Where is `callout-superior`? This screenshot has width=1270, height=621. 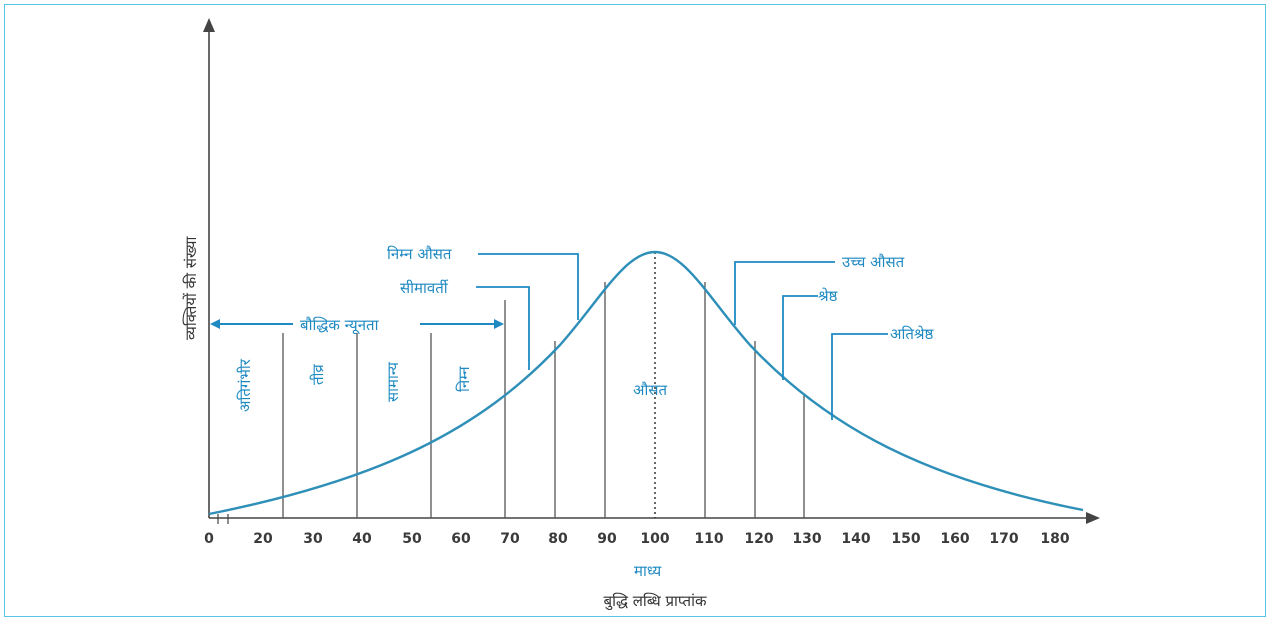 callout-superior is located at coordinates (800, 337).